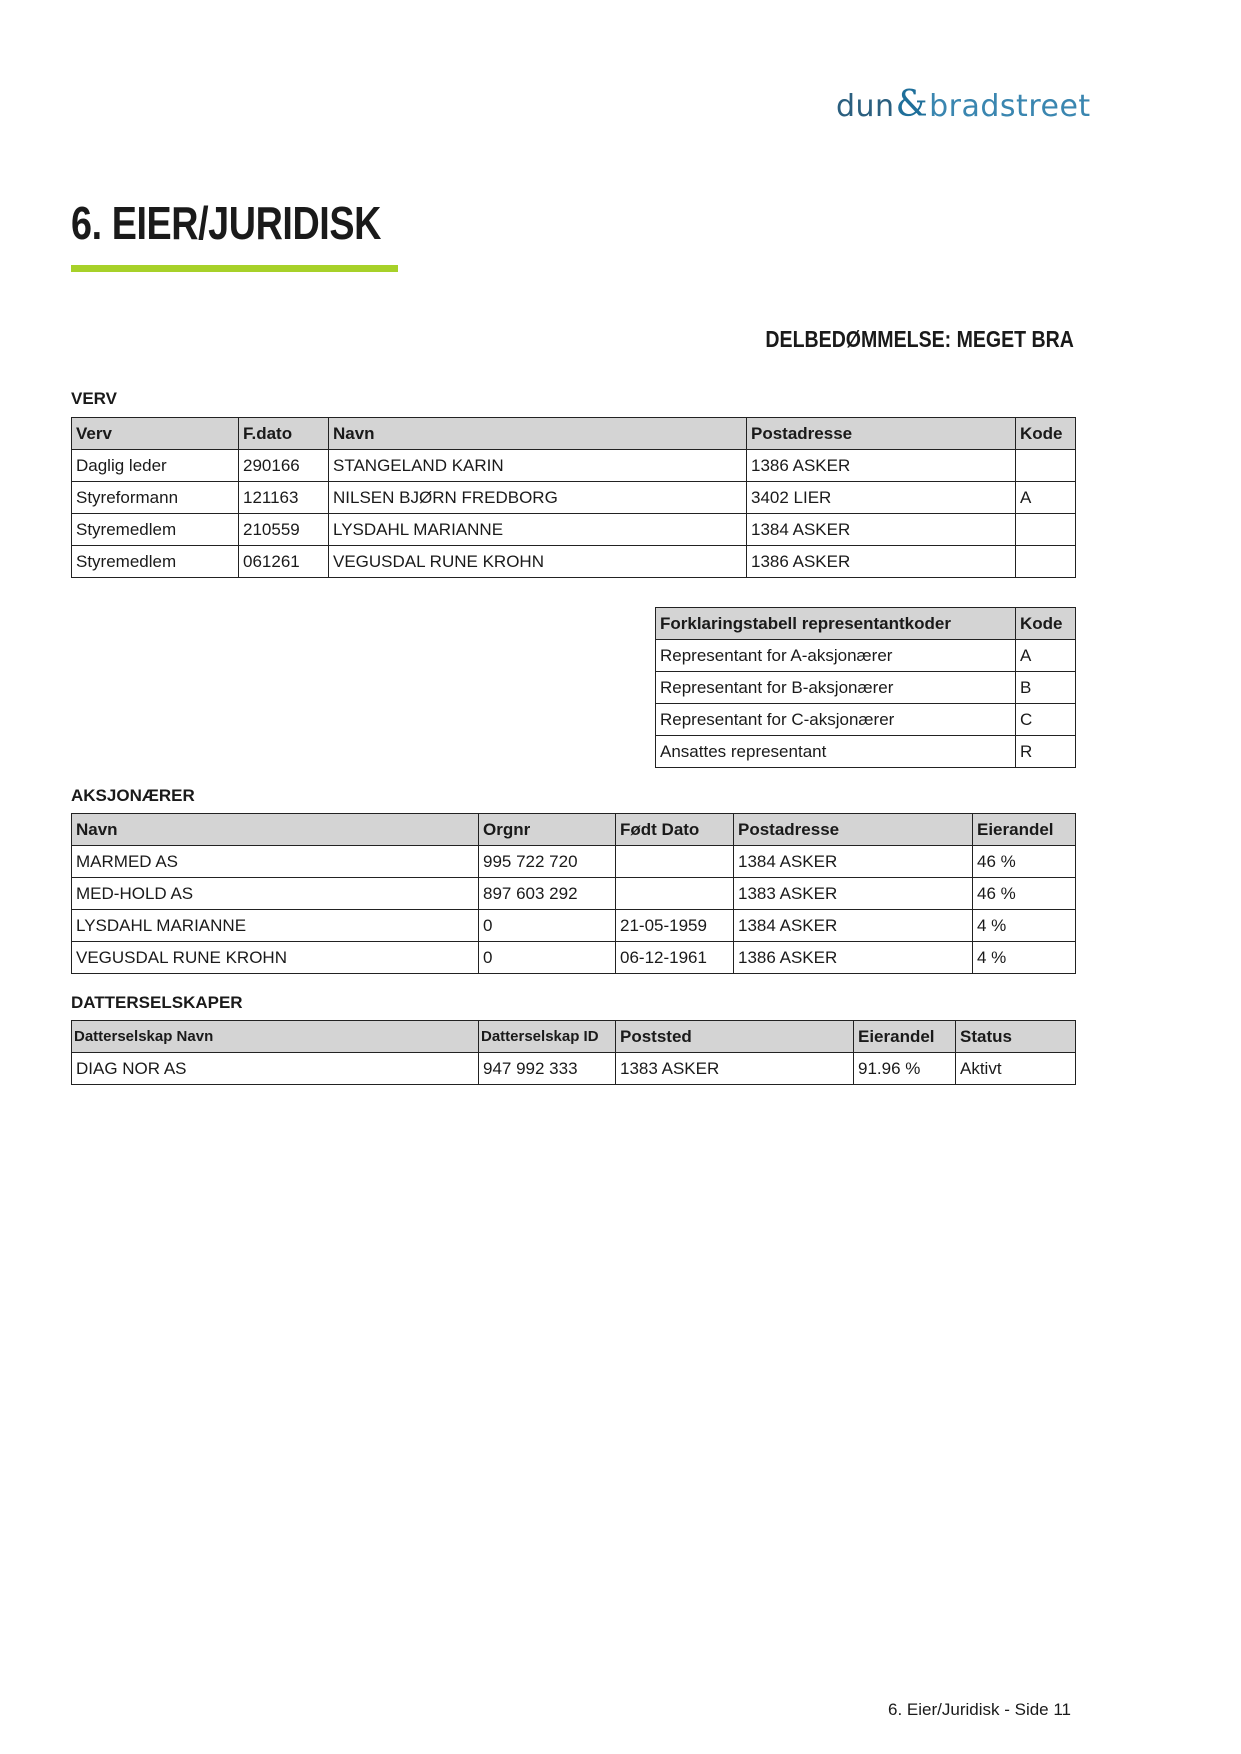 The image size is (1241, 1754). What do you see at coordinates (835, 655) in the screenshot?
I see `table-cell: Representant for A-aksjonærer` at bounding box center [835, 655].